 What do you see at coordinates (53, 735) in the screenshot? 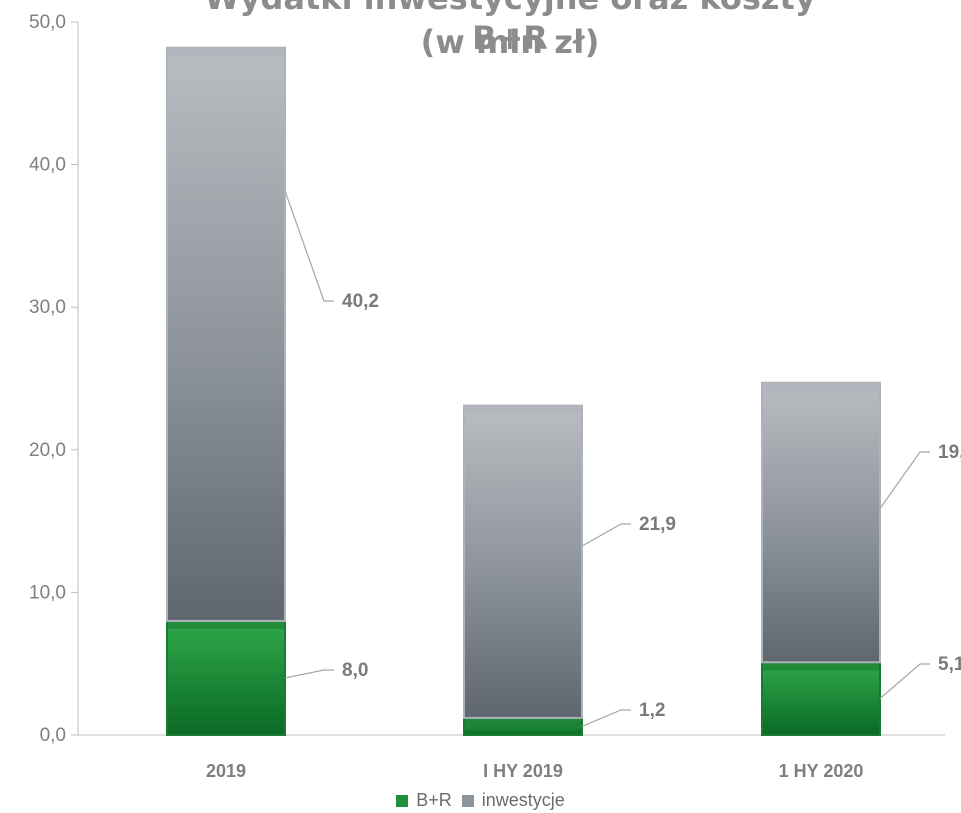
I see `y-tick-label: 0,0` at bounding box center [53, 735].